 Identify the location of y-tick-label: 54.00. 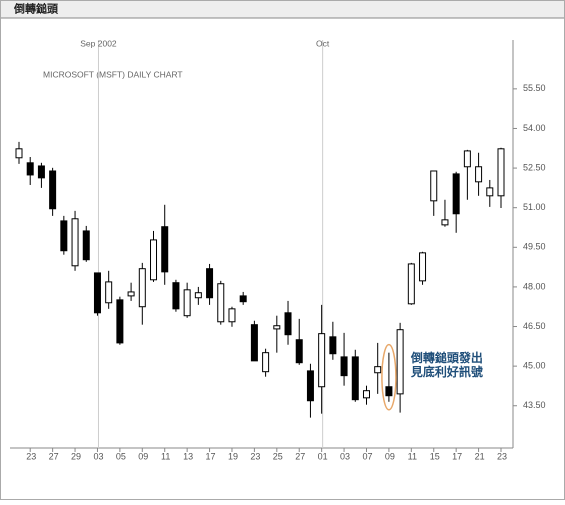
(534, 128).